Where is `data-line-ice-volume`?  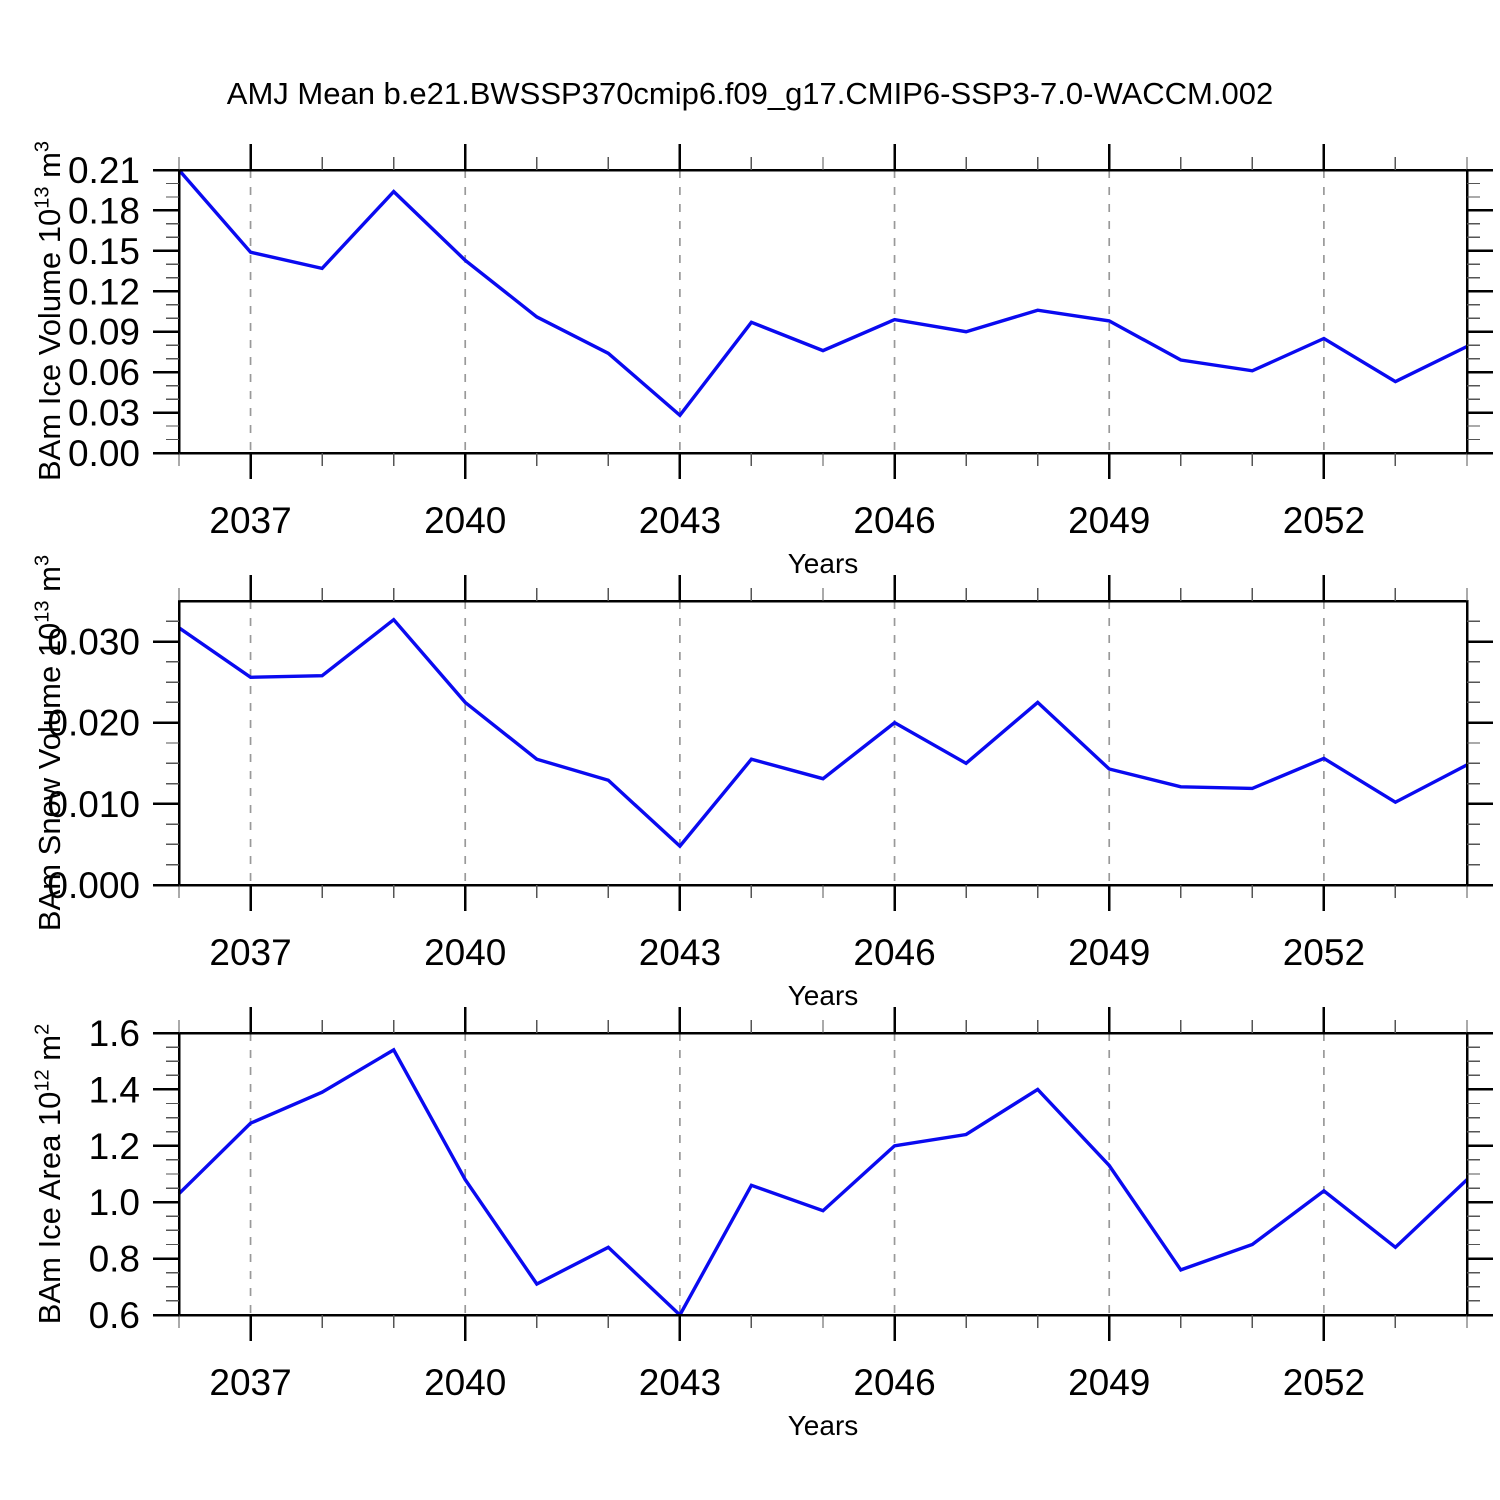 data-line-ice-volume is located at coordinates (822, 293).